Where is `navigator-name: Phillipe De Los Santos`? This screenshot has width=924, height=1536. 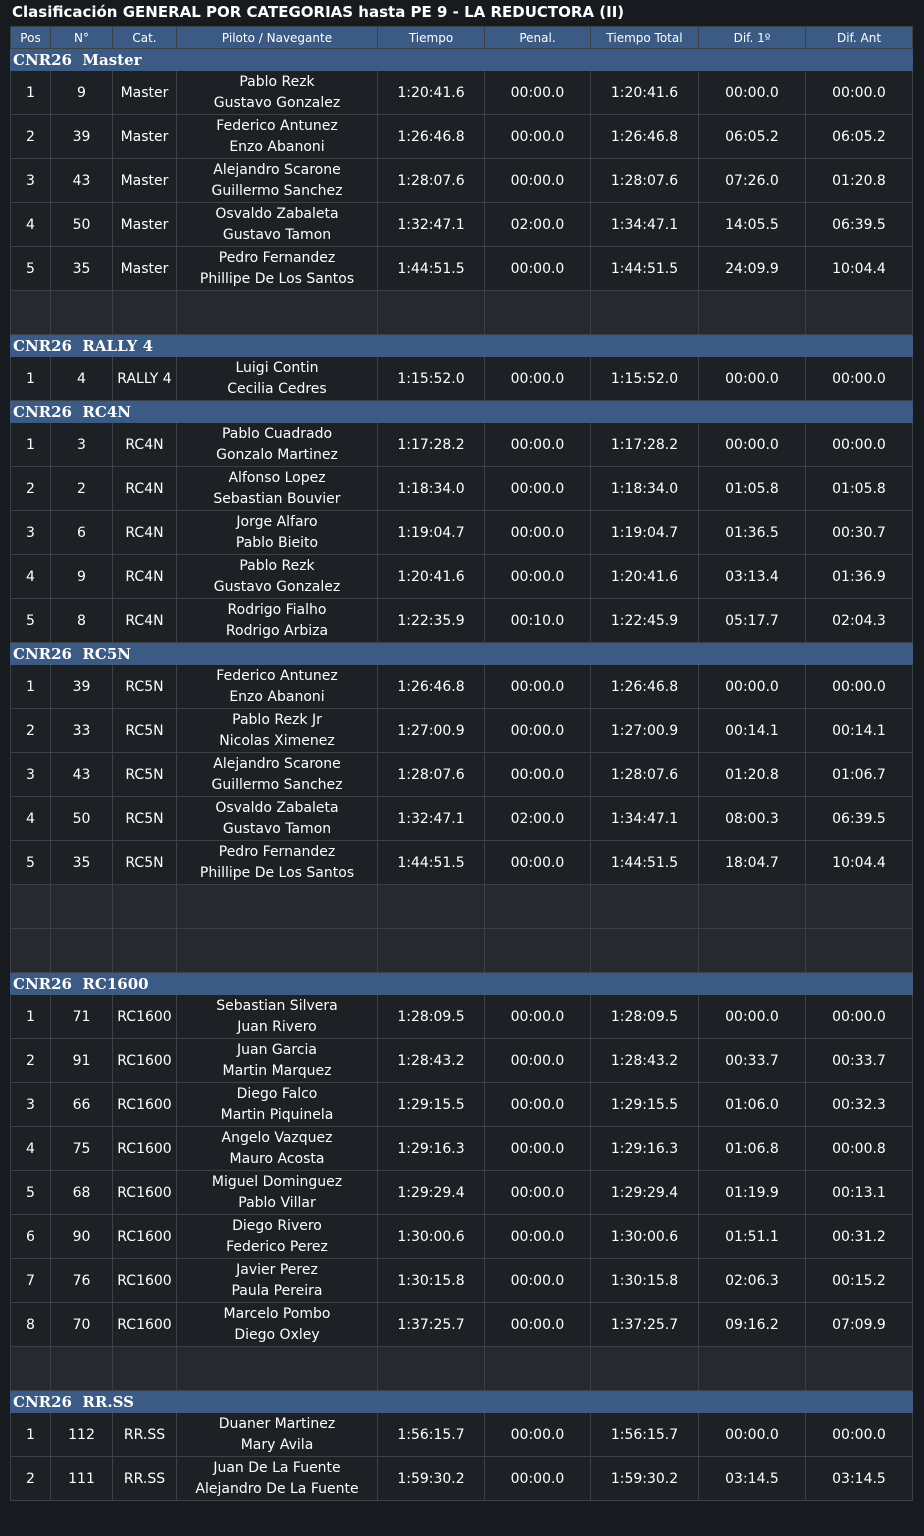
navigator-name: Phillipe De Los Santos is located at coordinates (277, 872).